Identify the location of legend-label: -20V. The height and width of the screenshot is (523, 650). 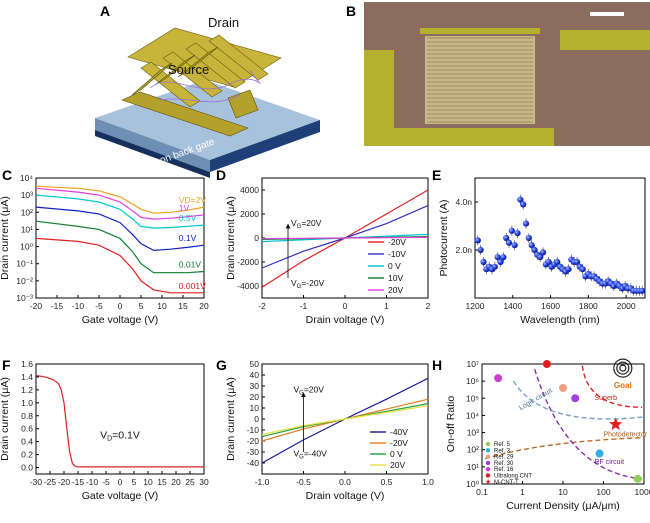
(397, 242).